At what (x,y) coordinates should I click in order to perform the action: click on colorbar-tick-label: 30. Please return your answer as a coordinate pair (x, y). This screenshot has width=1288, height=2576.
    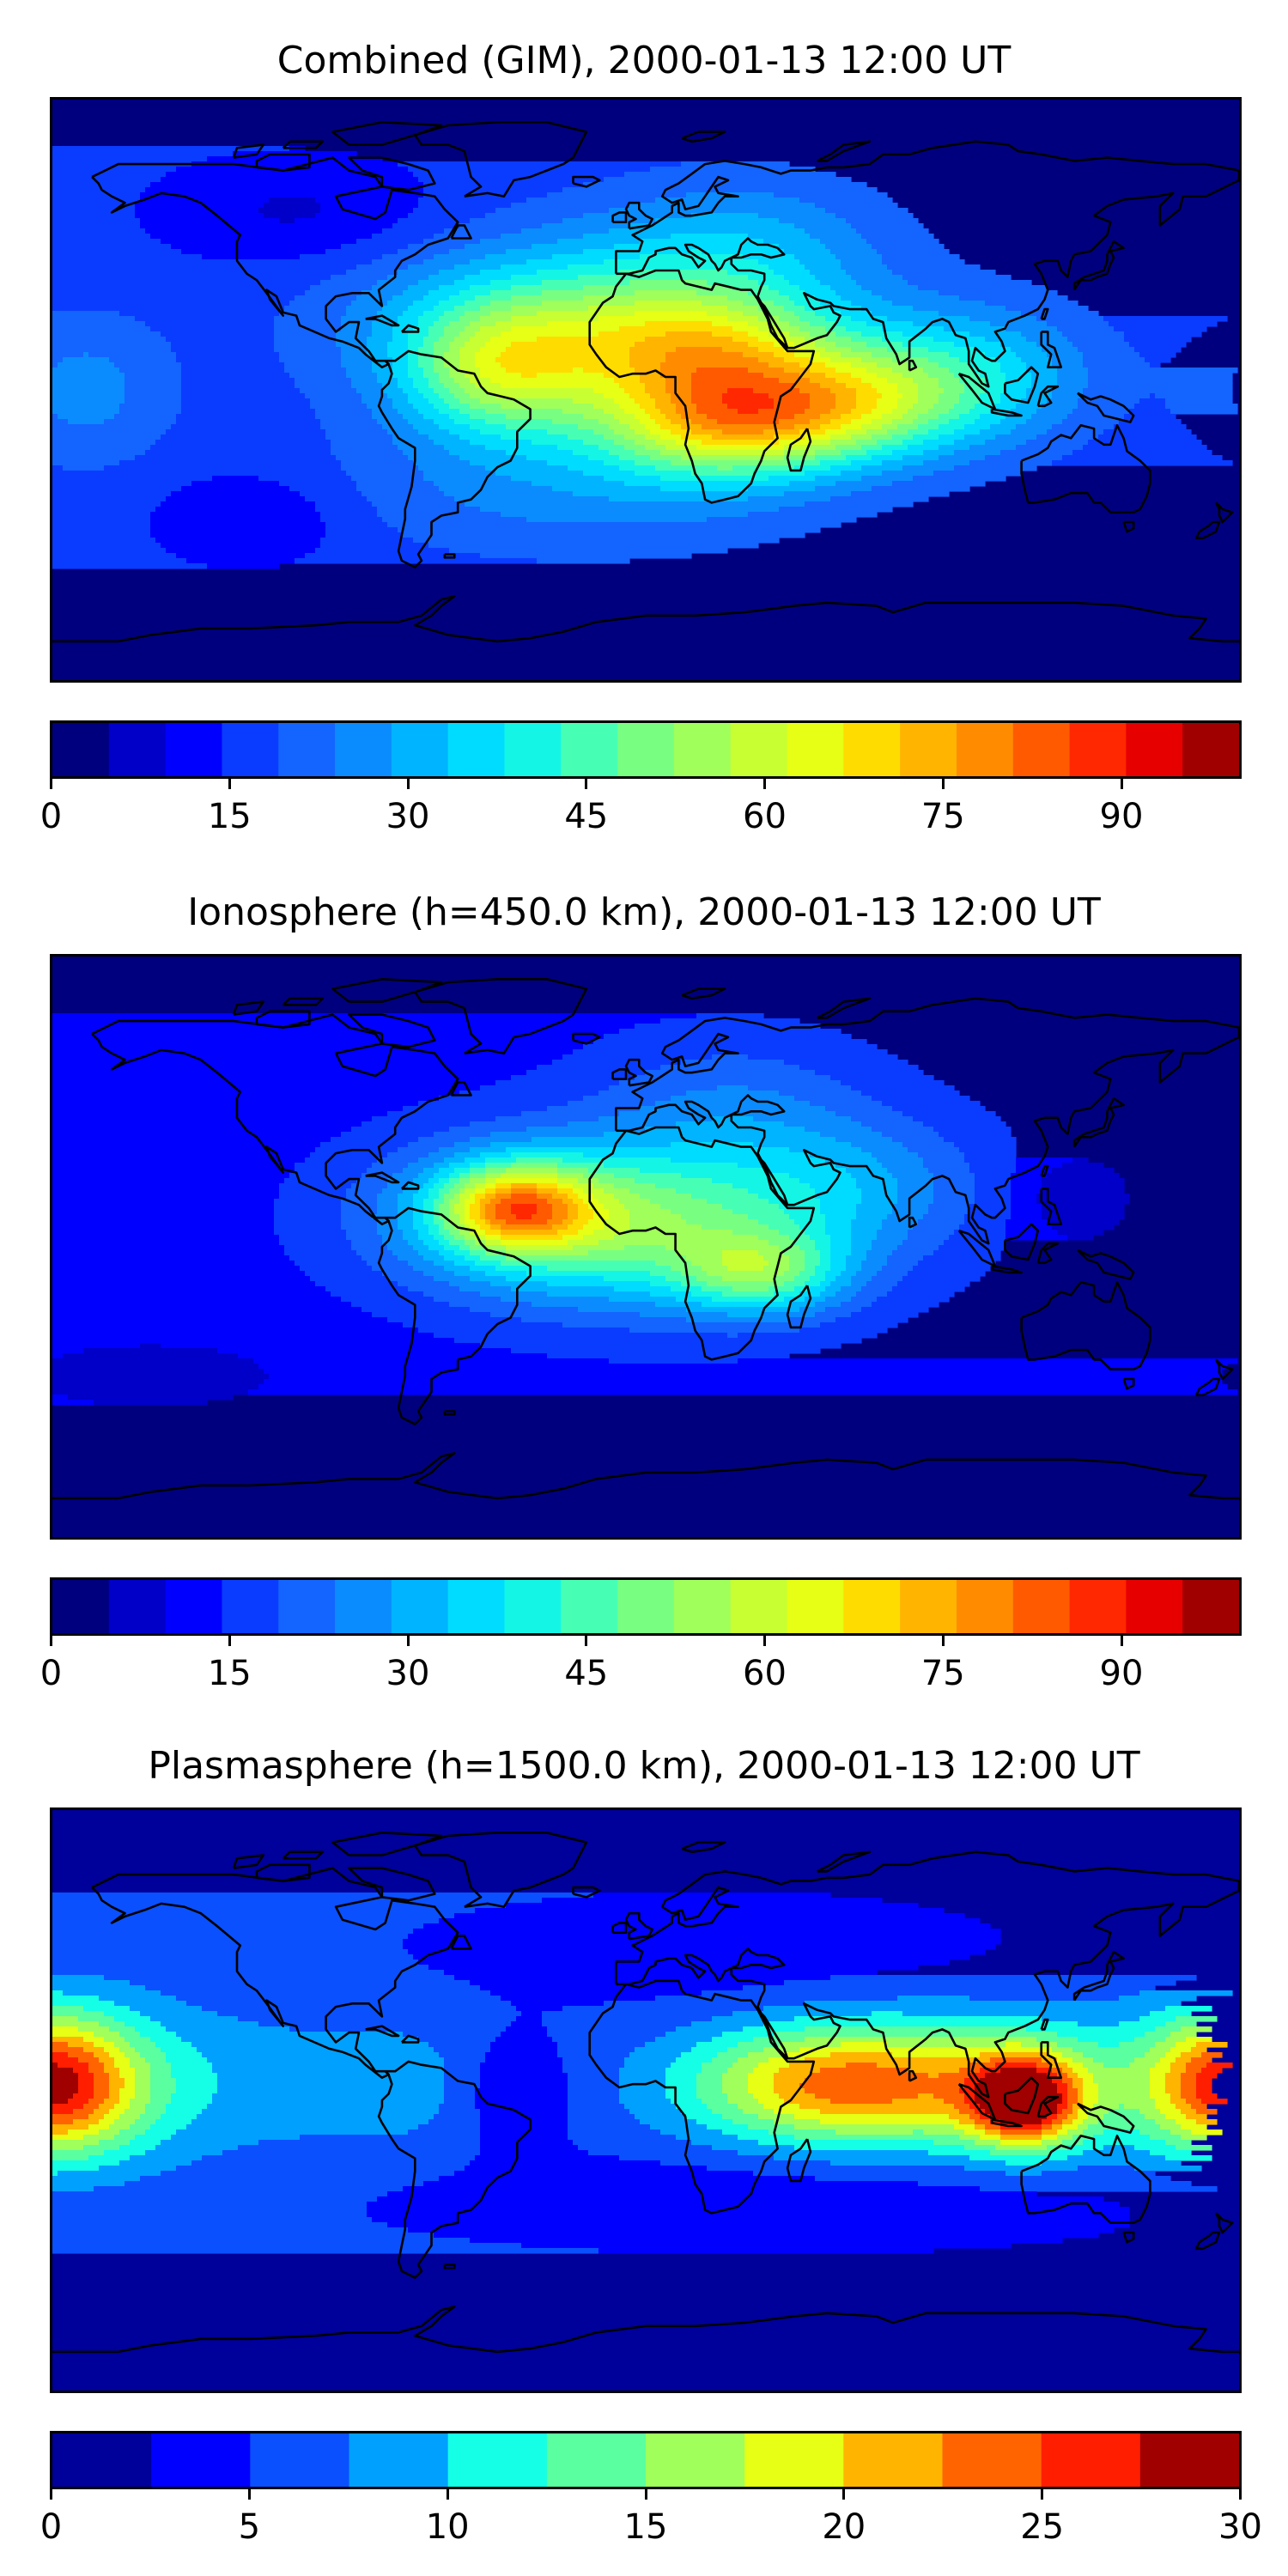
    Looking at the image, I should click on (408, 1674).